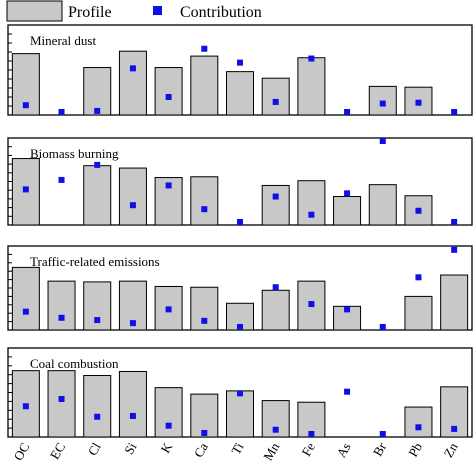  I want to click on category-label-ec: EC, so click(57, 451).